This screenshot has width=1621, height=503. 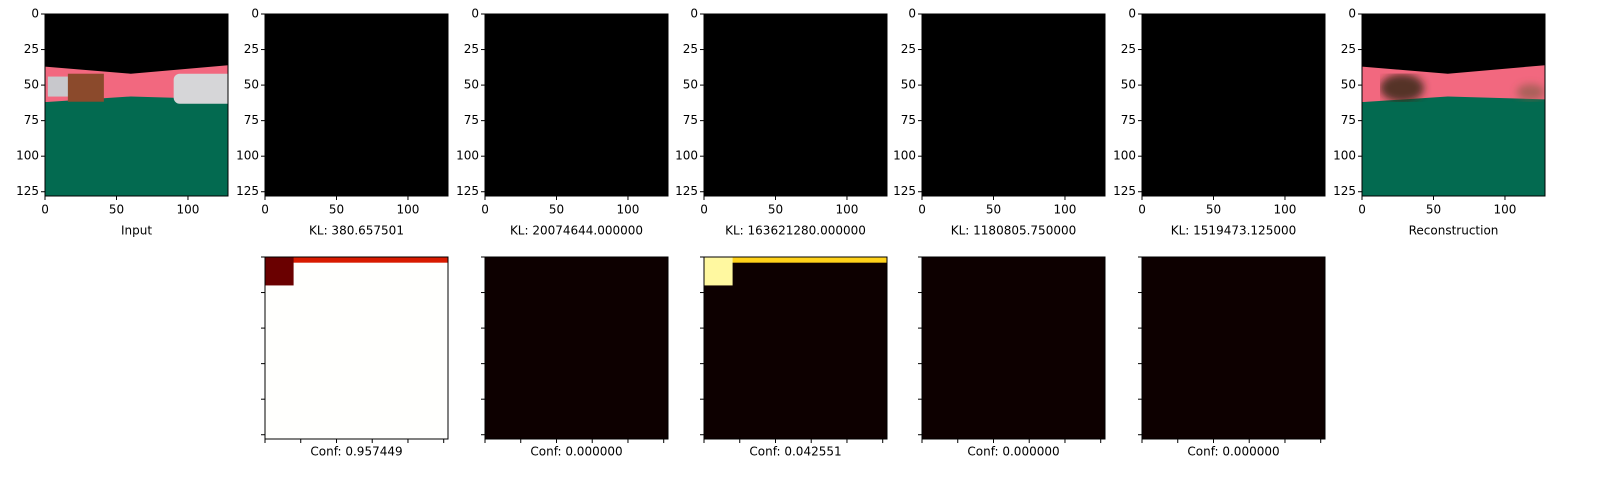 I want to click on bottom-panel: Conf: 0.042551, so click(x=794, y=357).